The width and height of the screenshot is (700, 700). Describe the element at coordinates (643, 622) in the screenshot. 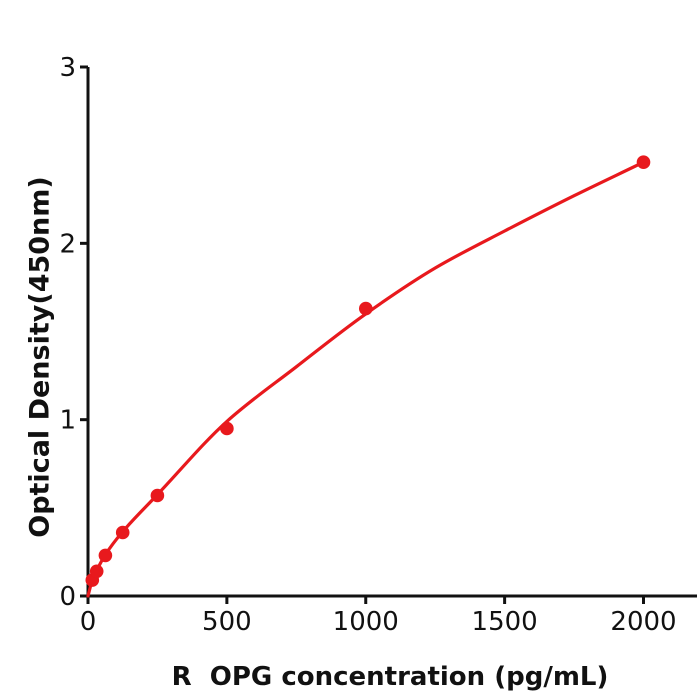

I see `x-tick-label: 2000` at that location.